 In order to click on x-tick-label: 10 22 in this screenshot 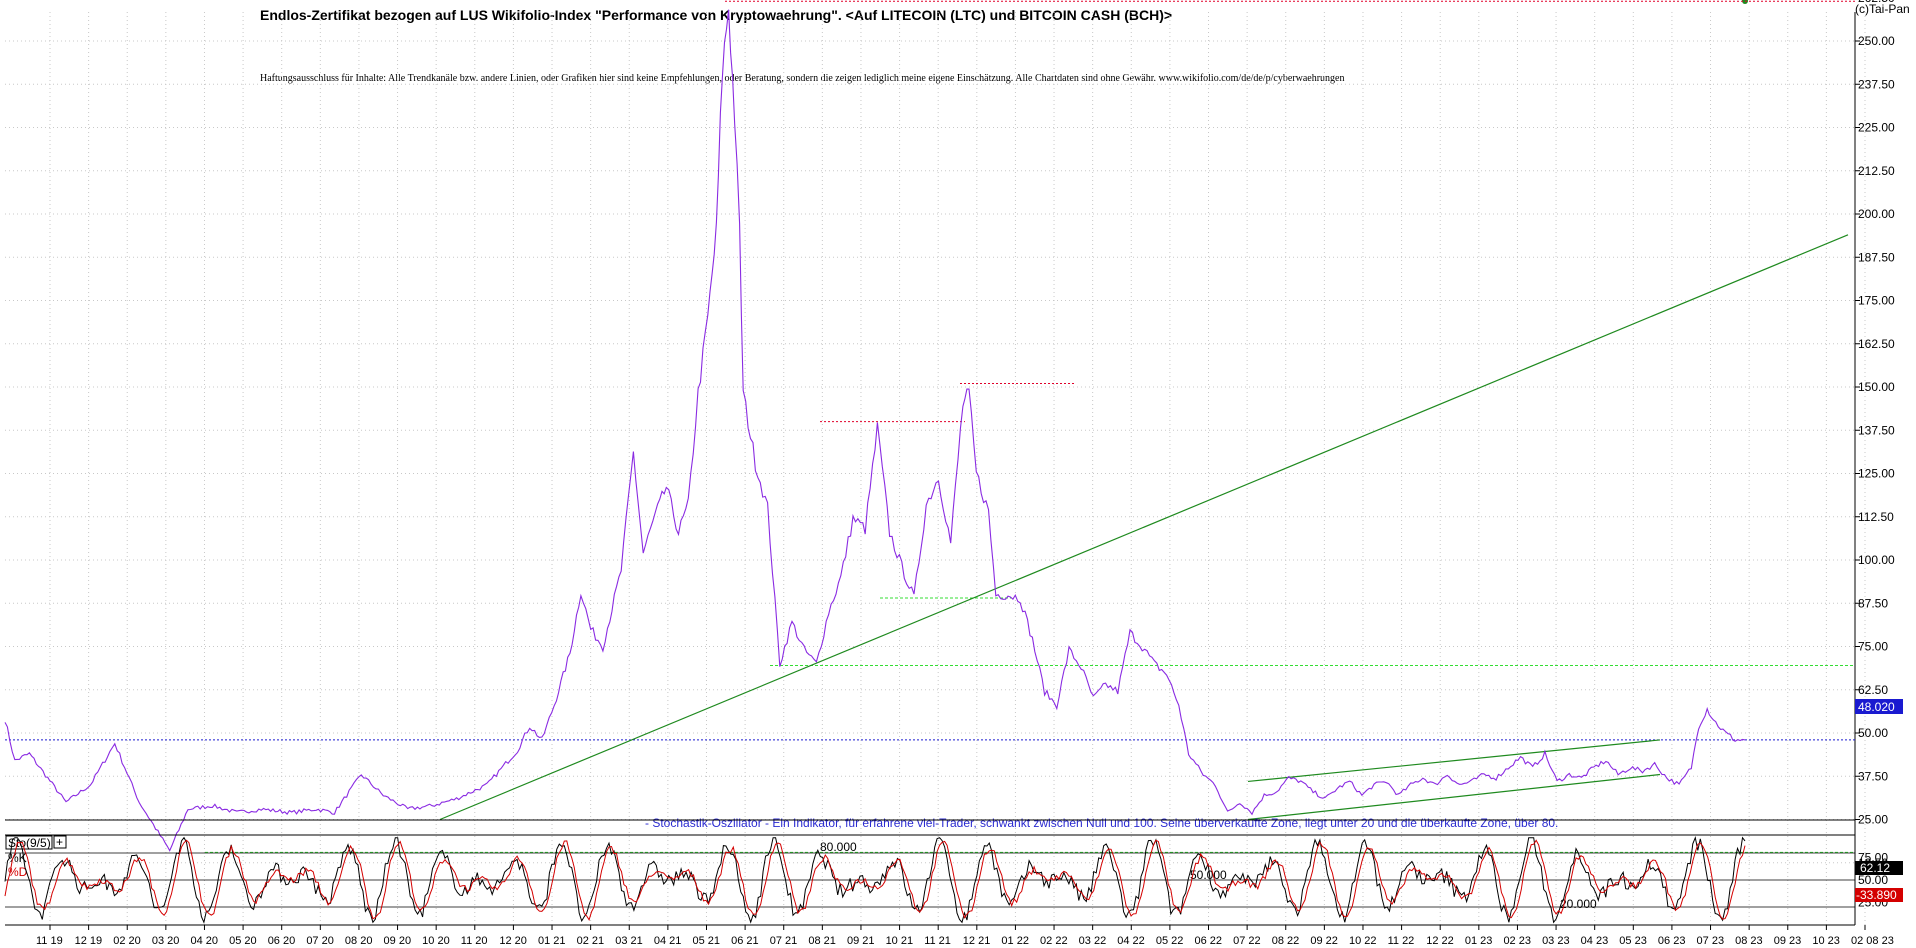, I will do `click(1363, 941)`.